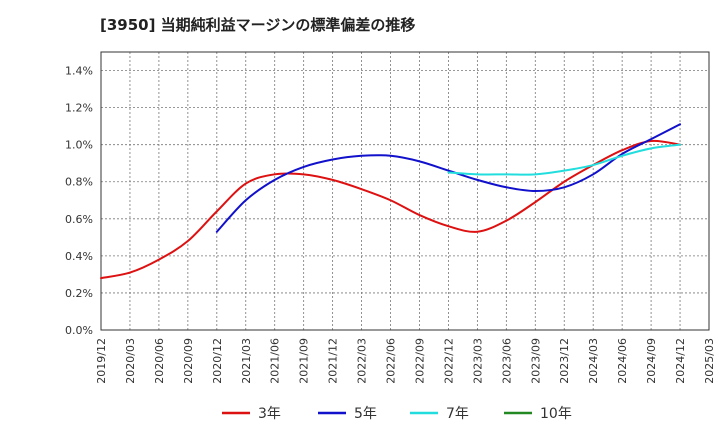 The width and height of the screenshot is (720, 440). What do you see at coordinates (159, 361) in the screenshot?
I see `x-tick-label: 2020/06` at bounding box center [159, 361].